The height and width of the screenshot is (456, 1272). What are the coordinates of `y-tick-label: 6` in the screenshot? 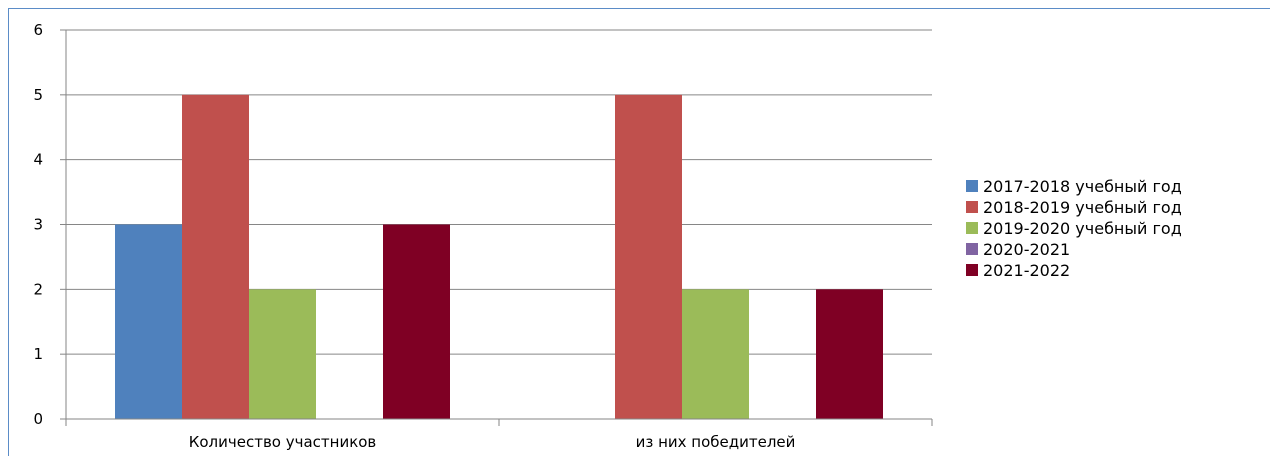 It's located at (38, 30).